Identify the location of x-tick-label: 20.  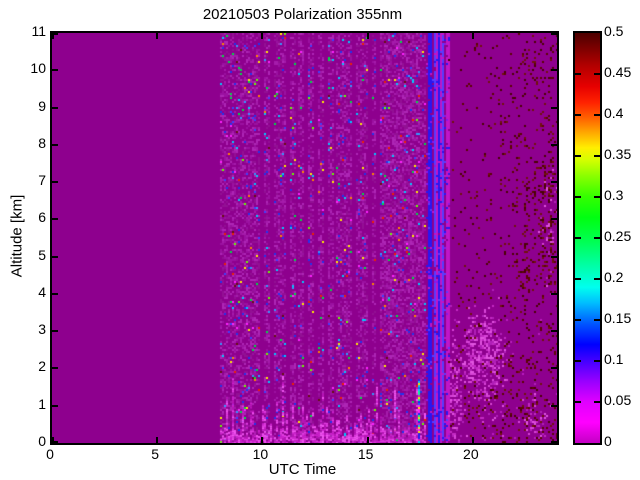
(471, 454).